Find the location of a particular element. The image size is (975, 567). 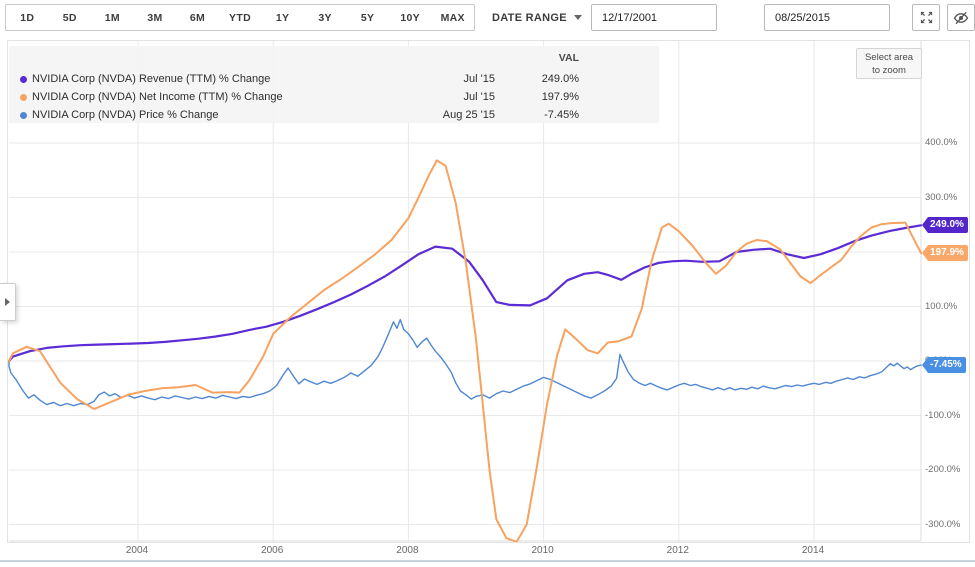

date-range-dropdown: DATE RANGE is located at coordinates (537, 17).